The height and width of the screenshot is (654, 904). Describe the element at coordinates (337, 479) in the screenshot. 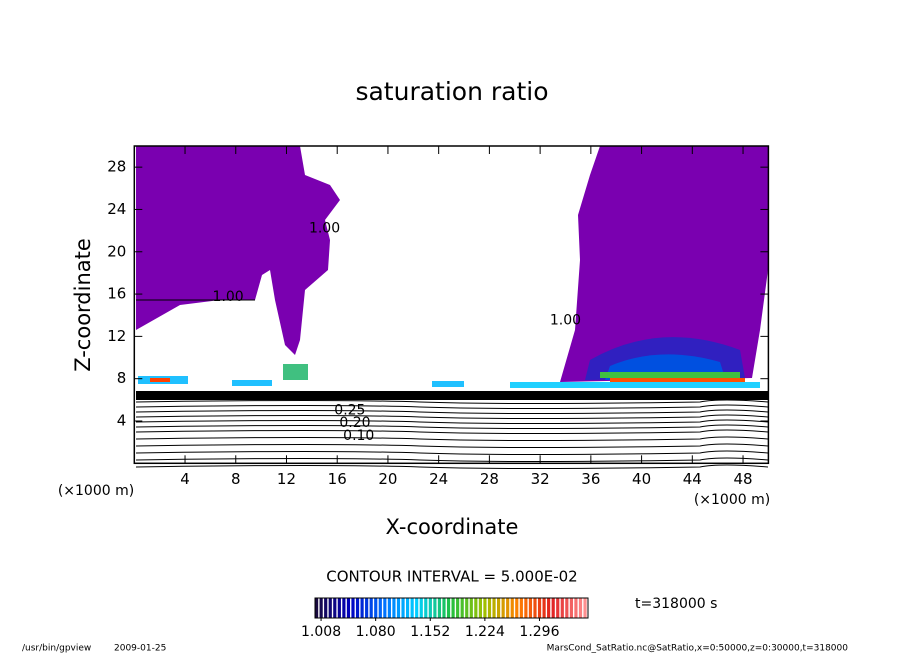

I see `x-tick-label: 16` at that location.